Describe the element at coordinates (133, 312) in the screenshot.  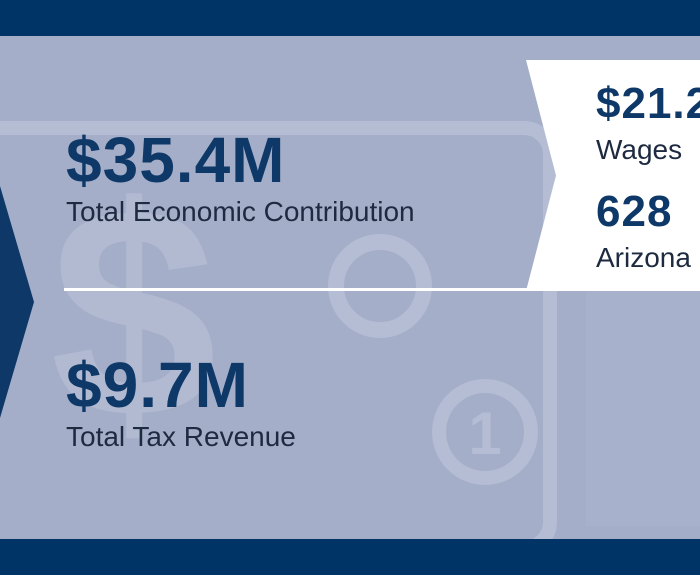
I see `dollar-sign-glyph: $` at that location.